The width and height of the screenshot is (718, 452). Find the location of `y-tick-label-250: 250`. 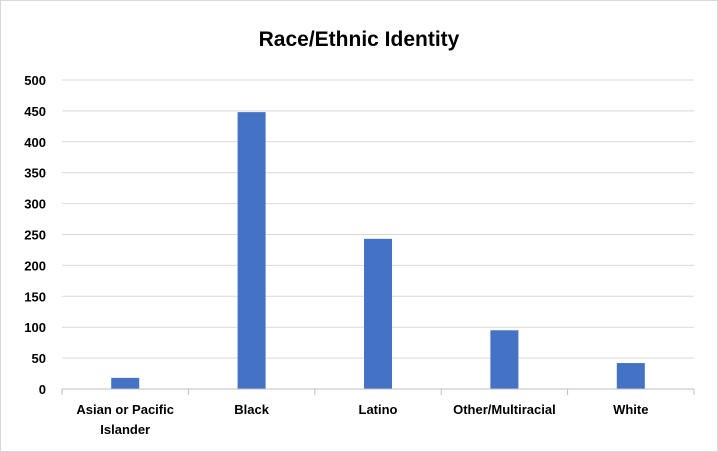

y-tick-label-250: 250 is located at coordinates (35, 235).